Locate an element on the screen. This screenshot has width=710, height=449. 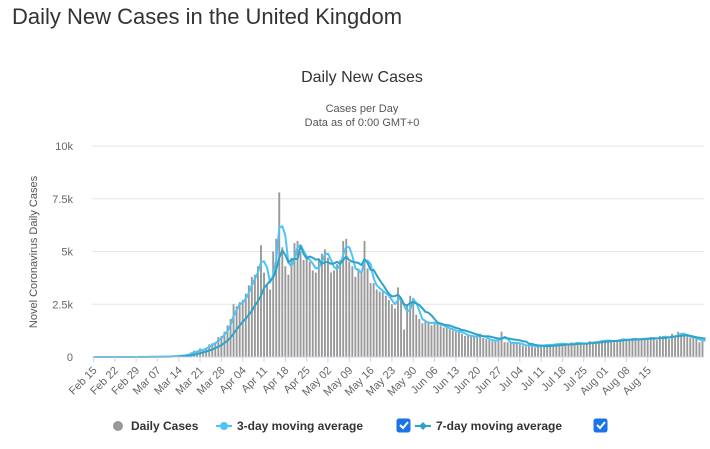
legend-item-daily-cases: Daily Cases is located at coordinates (156, 426).